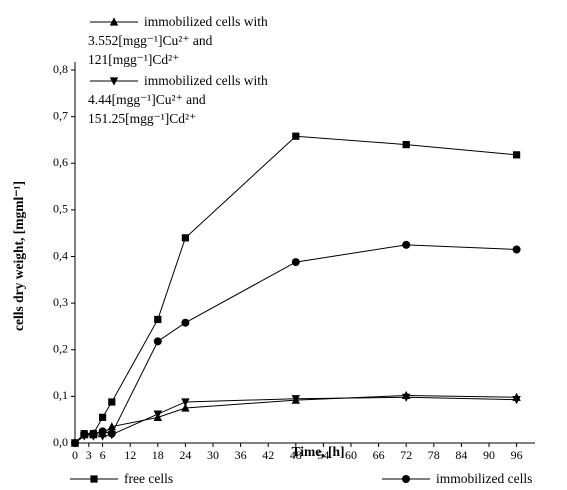  What do you see at coordinates (75, 455) in the screenshot?
I see `x-tick-label: 0` at bounding box center [75, 455].